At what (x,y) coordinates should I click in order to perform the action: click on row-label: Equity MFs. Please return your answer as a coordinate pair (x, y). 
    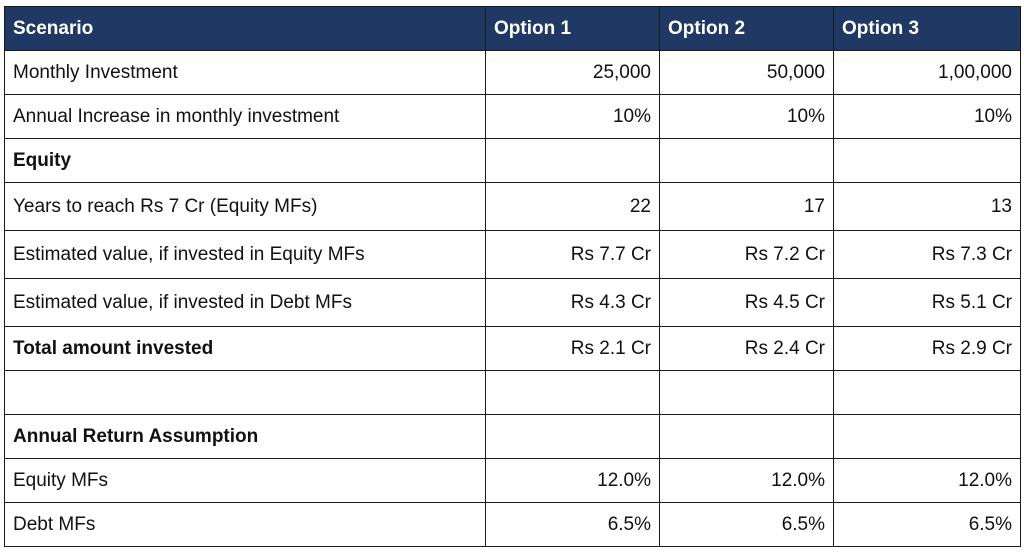
    Looking at the image, I should click on (245, 480).